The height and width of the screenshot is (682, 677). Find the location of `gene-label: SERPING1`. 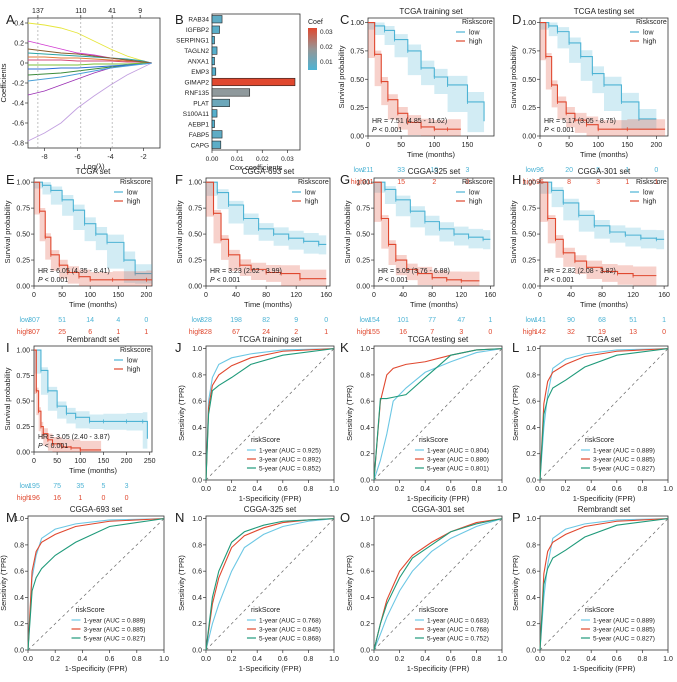

gene-label: SERPING1 is located at coordinates (192, 41).